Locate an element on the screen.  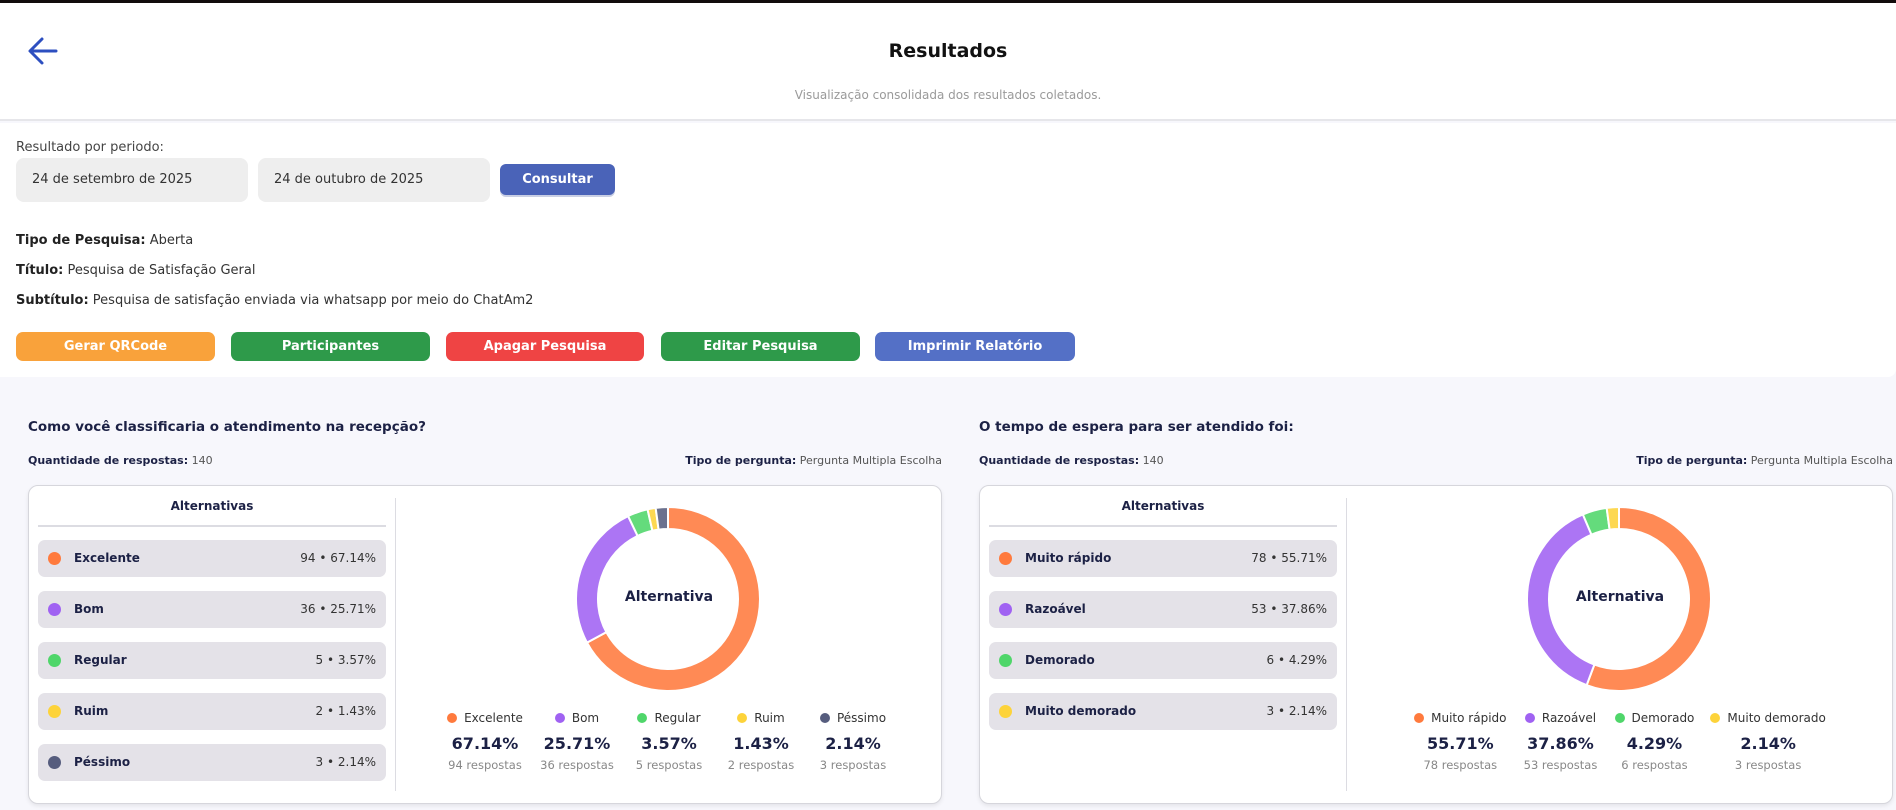
legend-item: Péssimo 2.14% 3 respostas is located at coordinates (853, 741).